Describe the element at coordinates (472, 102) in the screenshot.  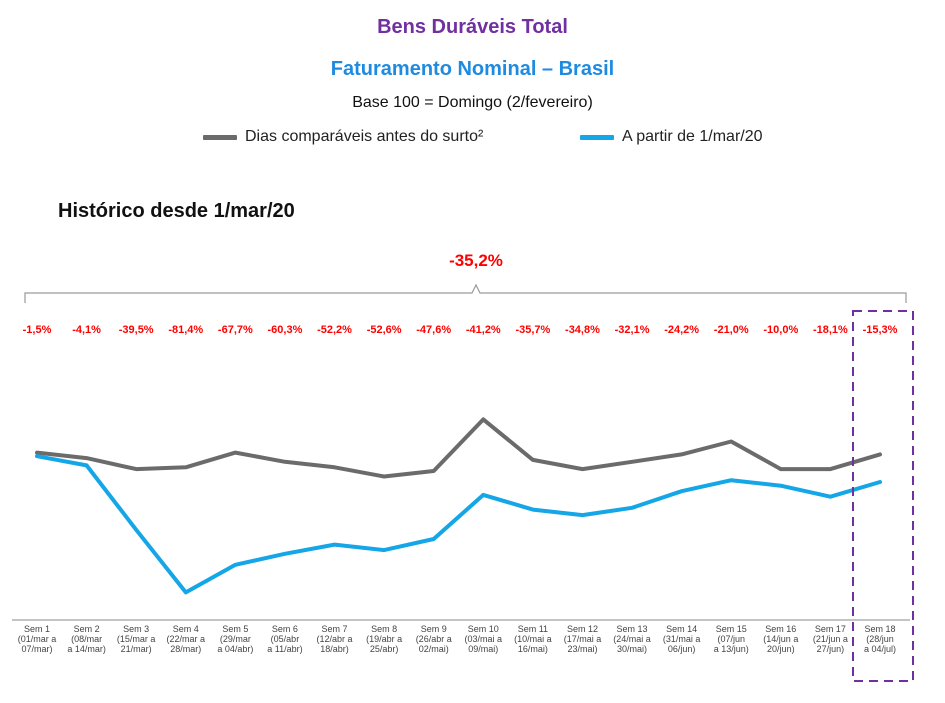
I see `chart-base-note: Base 100 = Domingo (2/fevereiro)` at that location.